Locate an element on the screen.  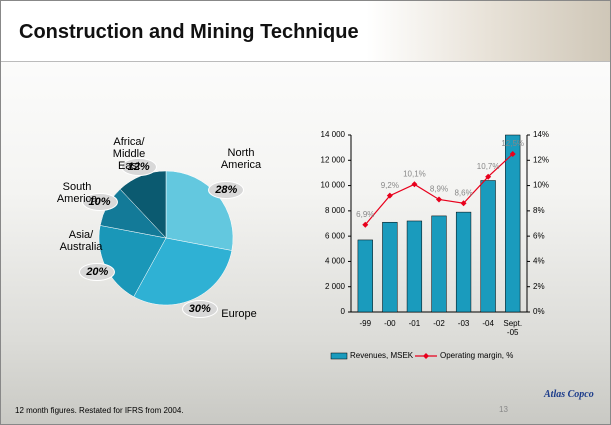
pie-value-label: 12% is located at coordinates (138, 167).